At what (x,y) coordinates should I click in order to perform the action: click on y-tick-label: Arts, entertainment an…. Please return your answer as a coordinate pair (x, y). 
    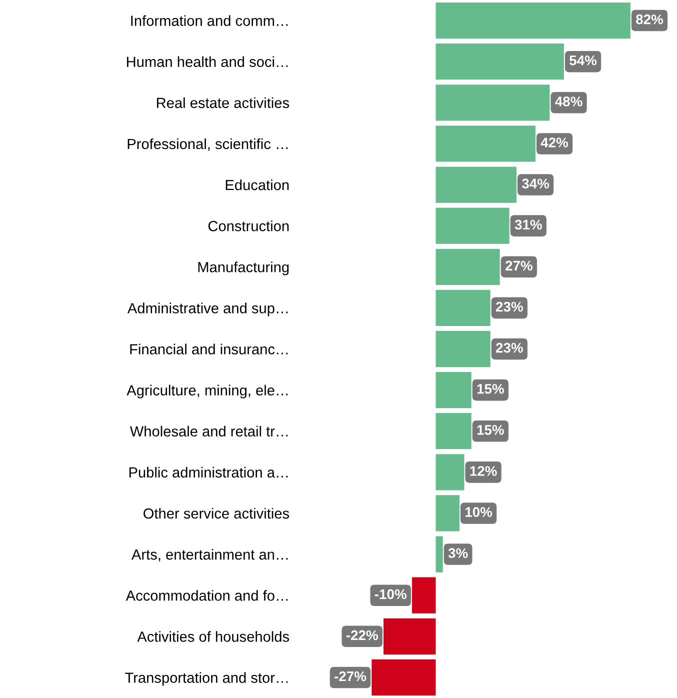
    Looking at the image, I should click on (210, 555).